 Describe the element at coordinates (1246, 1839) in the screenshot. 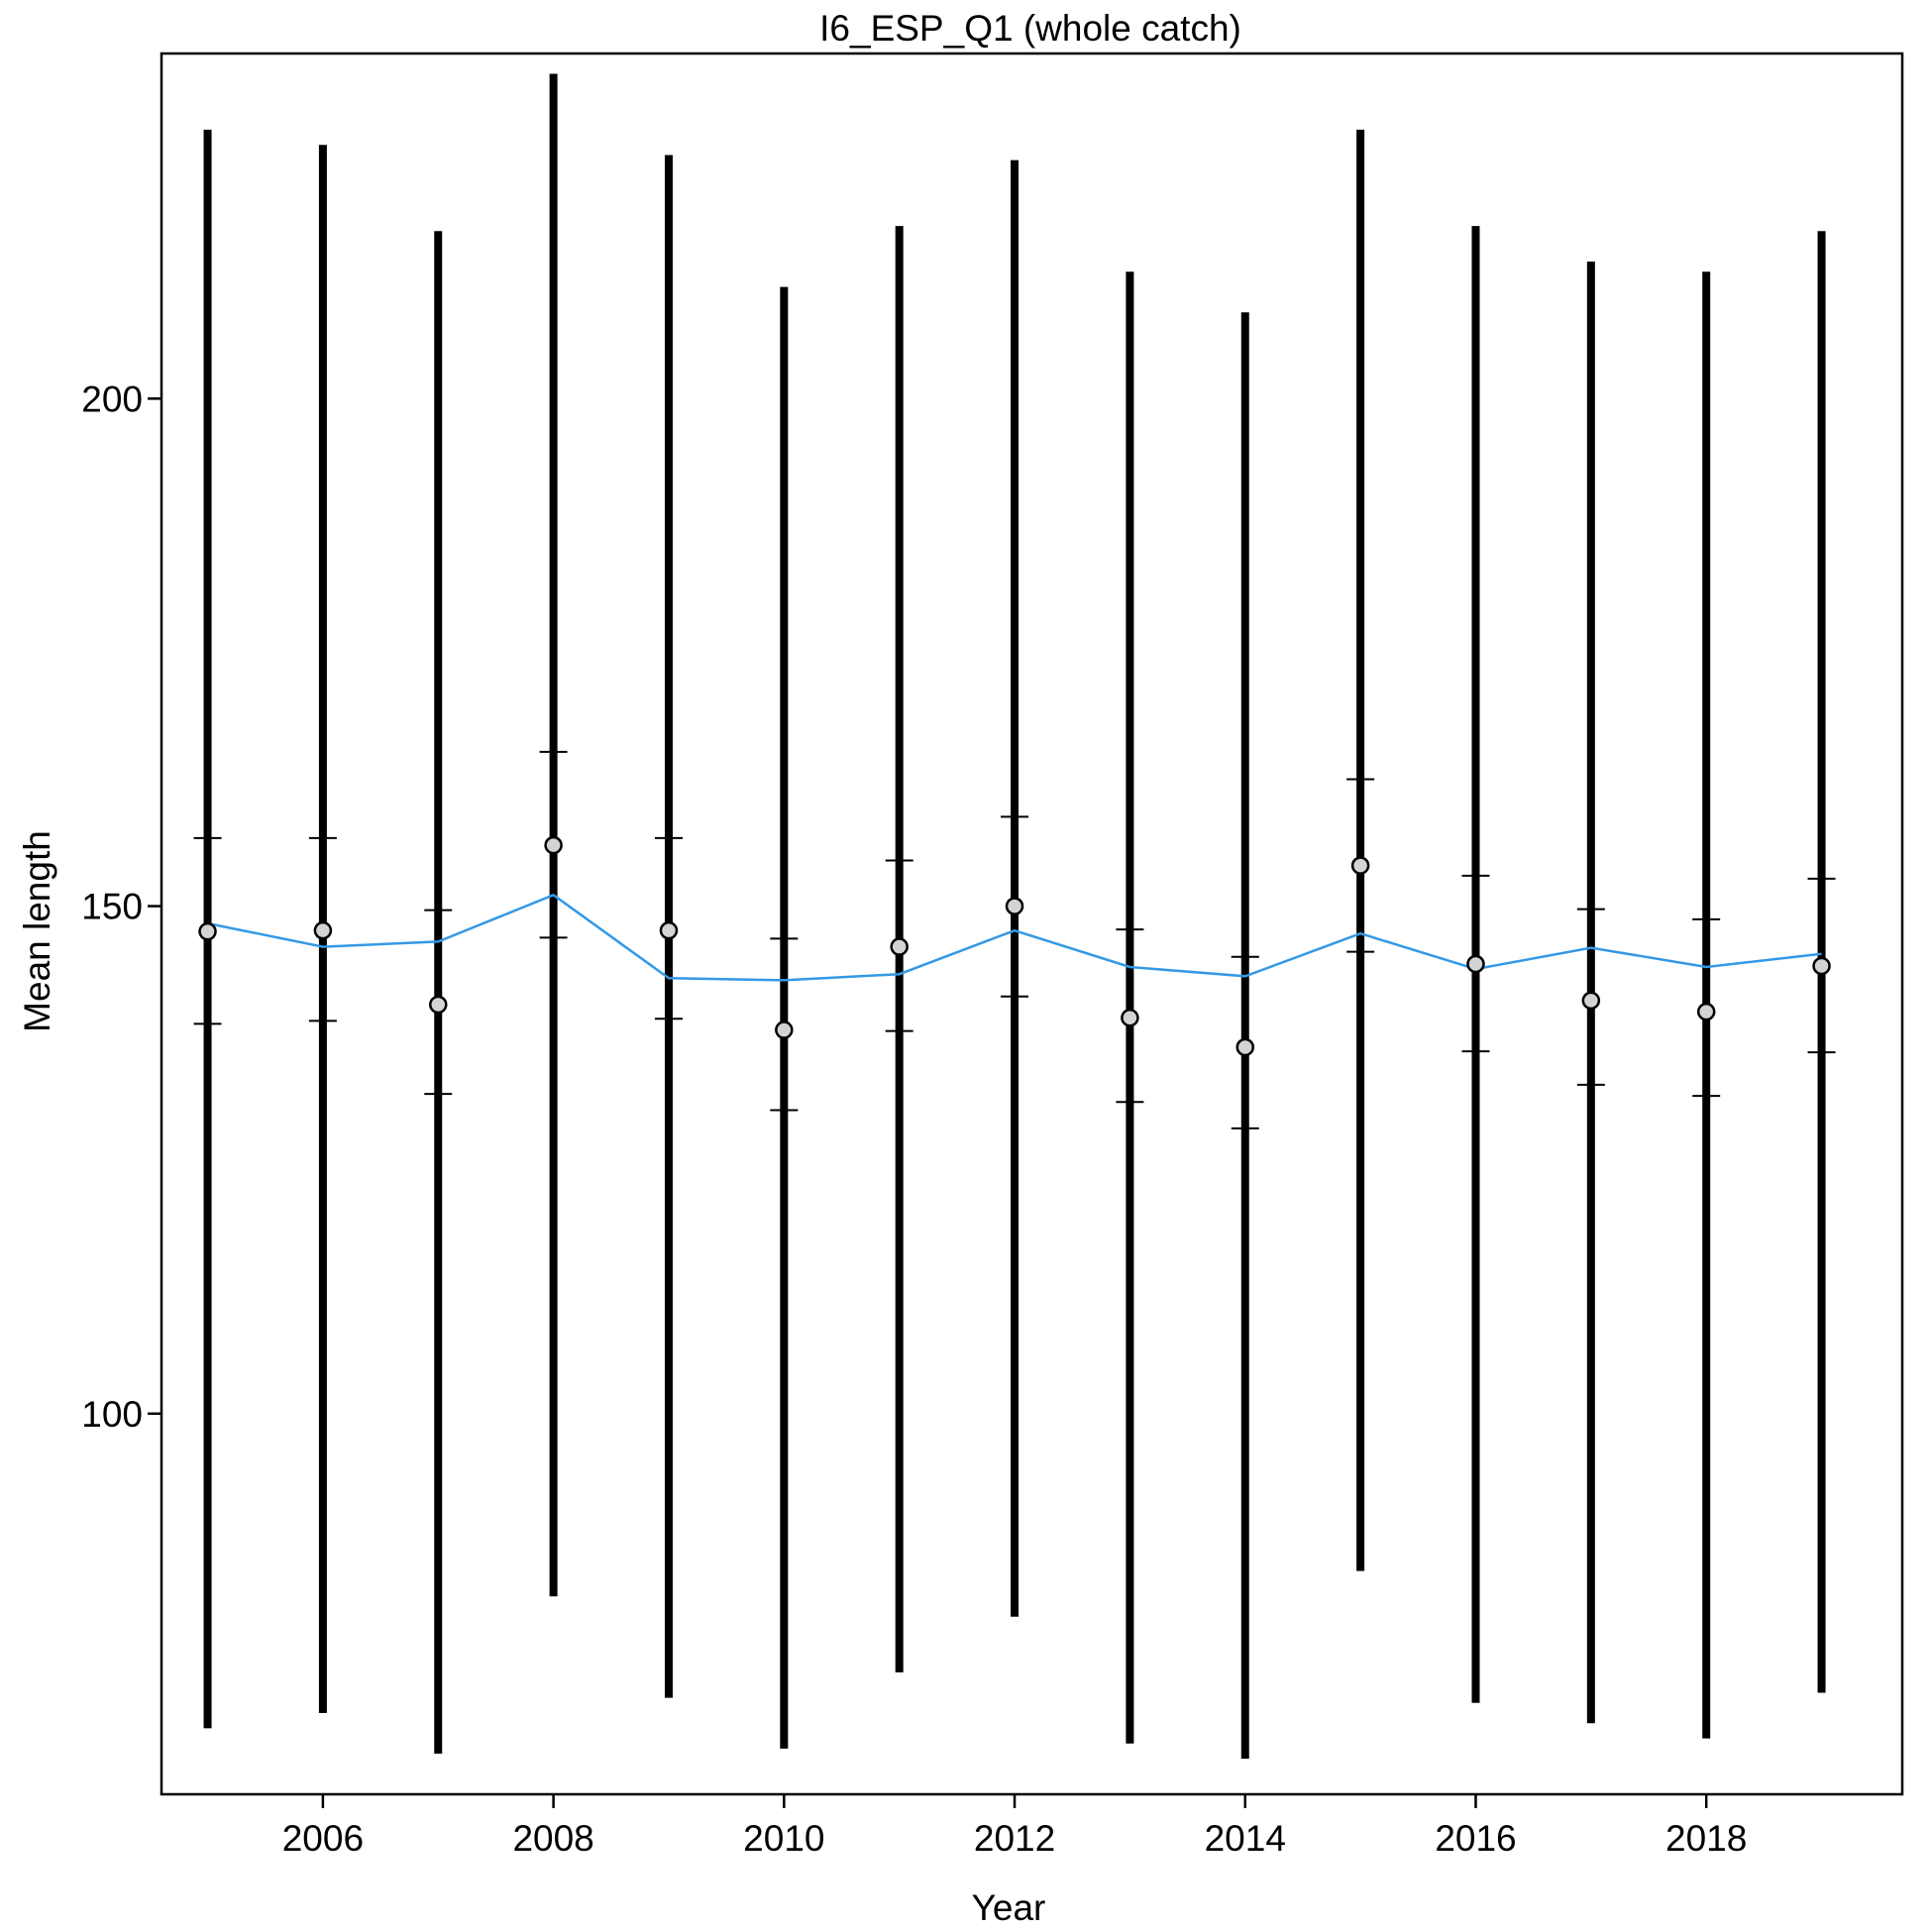

I see `x-tick-label: 2014` at that location.